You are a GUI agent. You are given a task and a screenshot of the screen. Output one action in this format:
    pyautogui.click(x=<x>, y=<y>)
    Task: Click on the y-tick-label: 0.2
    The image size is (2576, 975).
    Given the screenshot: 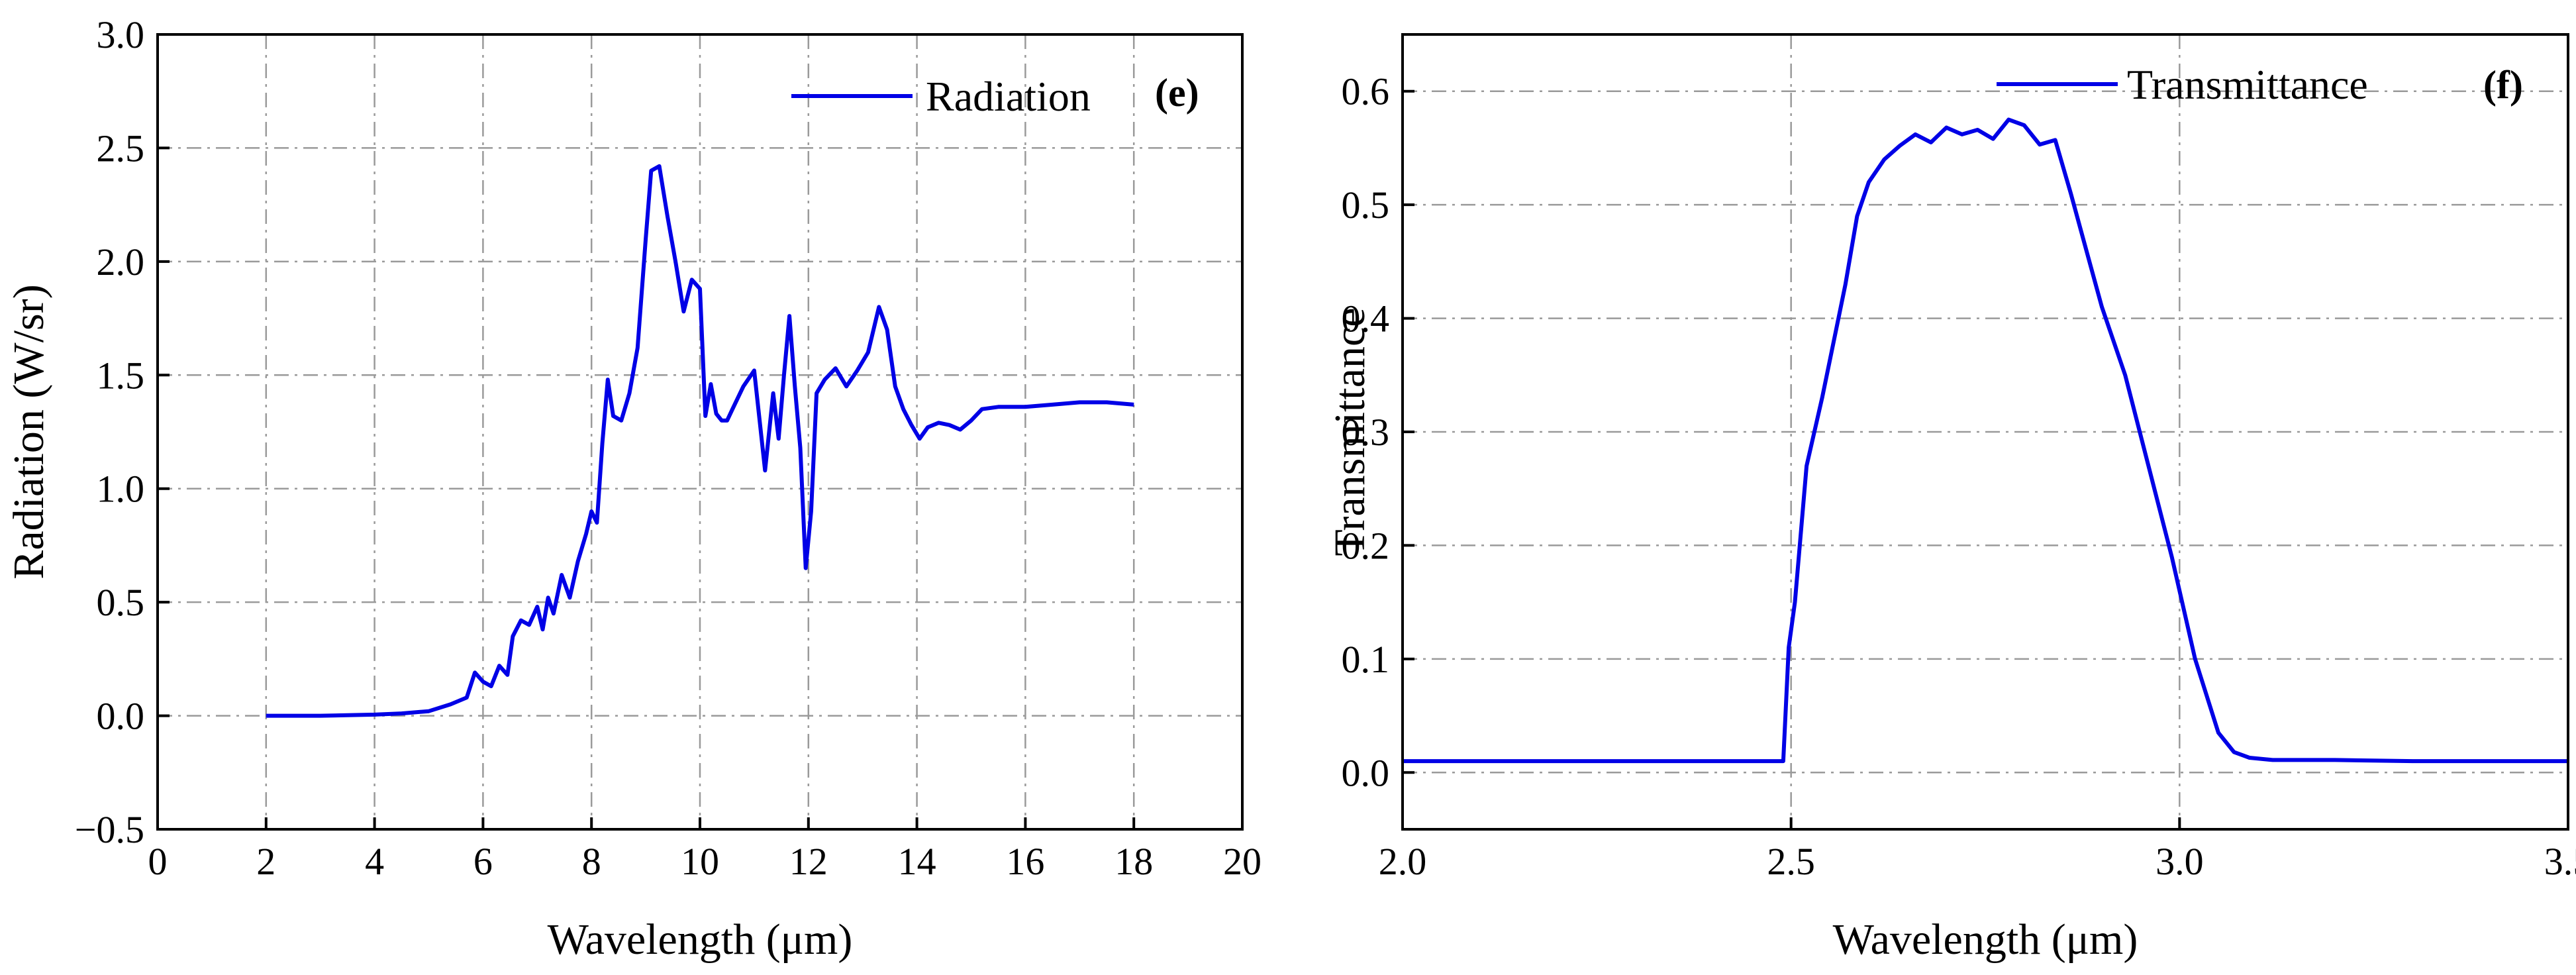 What is the action you would take?
    pyautogui.click(x=1366, y=545)
    